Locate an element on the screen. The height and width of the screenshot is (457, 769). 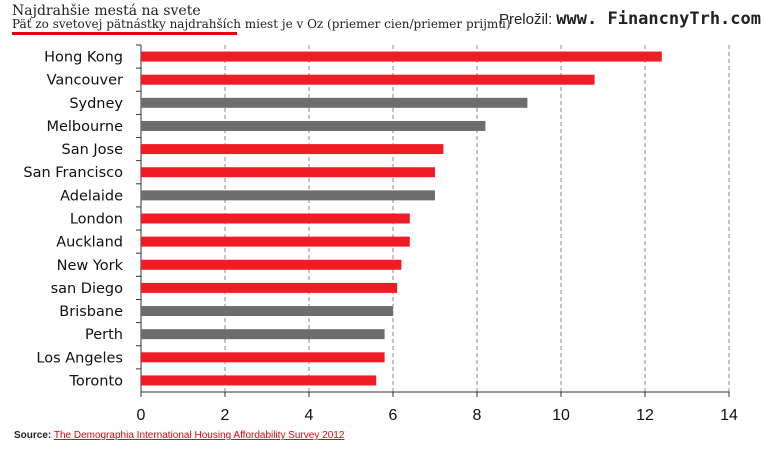
x-tick-label: 14 is located at coordinates (729, 415).